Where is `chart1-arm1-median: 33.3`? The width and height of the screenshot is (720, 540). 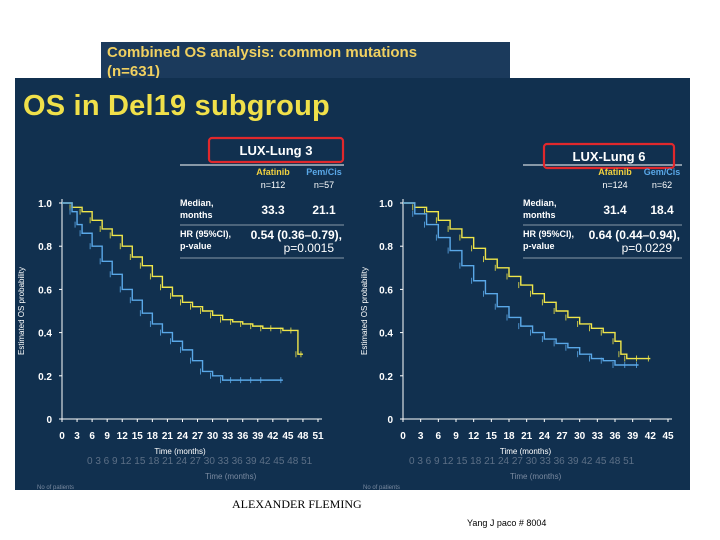 chart1-arm1-median: 33.3 is located at coordinates (273, 210).